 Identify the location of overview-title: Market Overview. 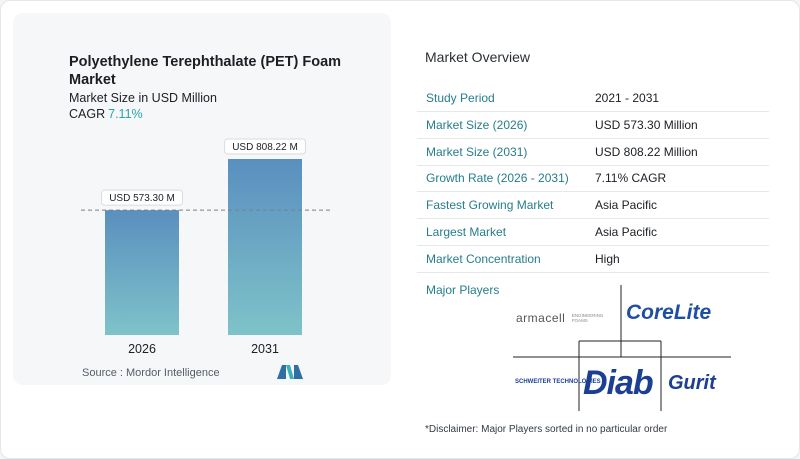
(478, 57).